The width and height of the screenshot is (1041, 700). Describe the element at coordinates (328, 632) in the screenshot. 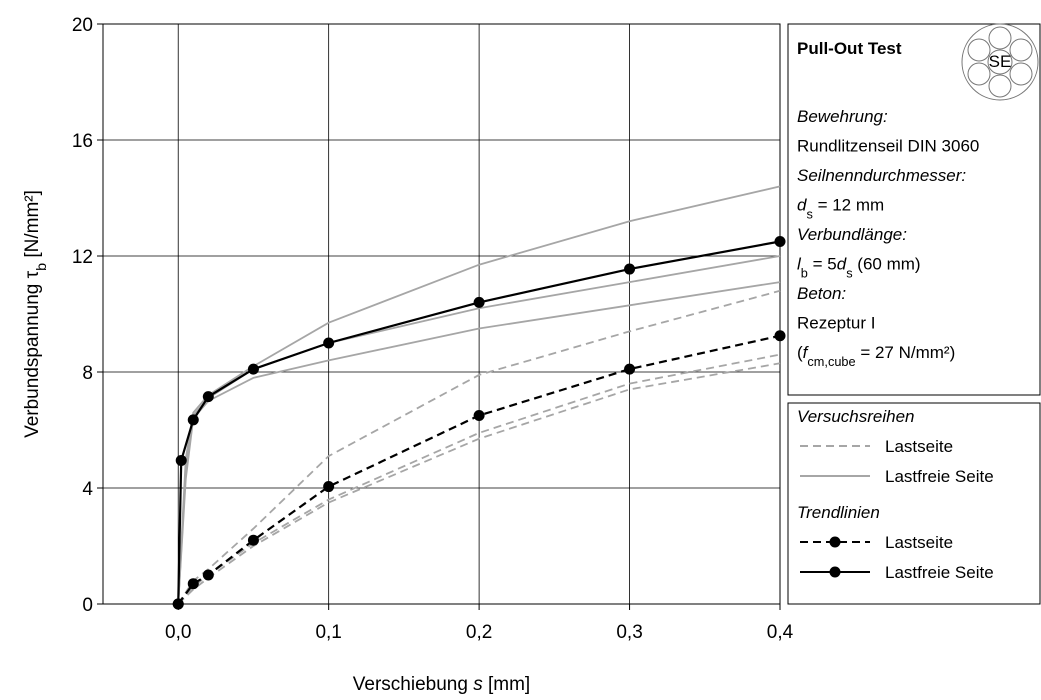

I see `x-tick-label: 0,1` at that location.